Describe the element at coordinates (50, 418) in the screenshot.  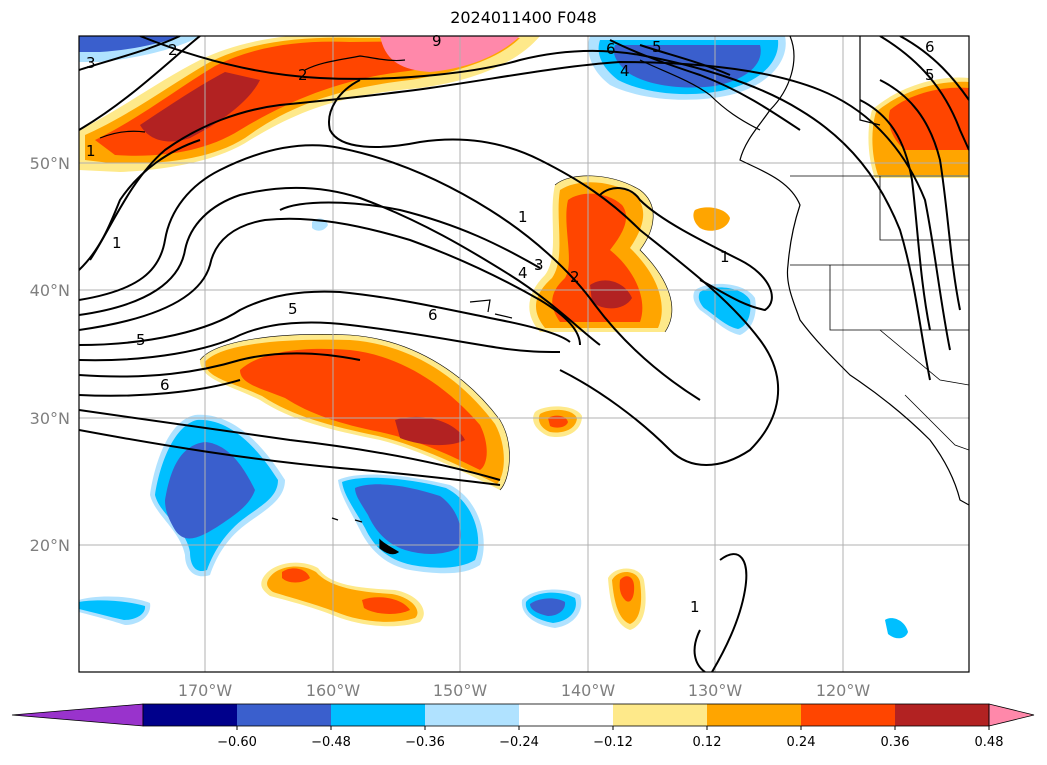
I see `lat-label: 30°N` at that location.